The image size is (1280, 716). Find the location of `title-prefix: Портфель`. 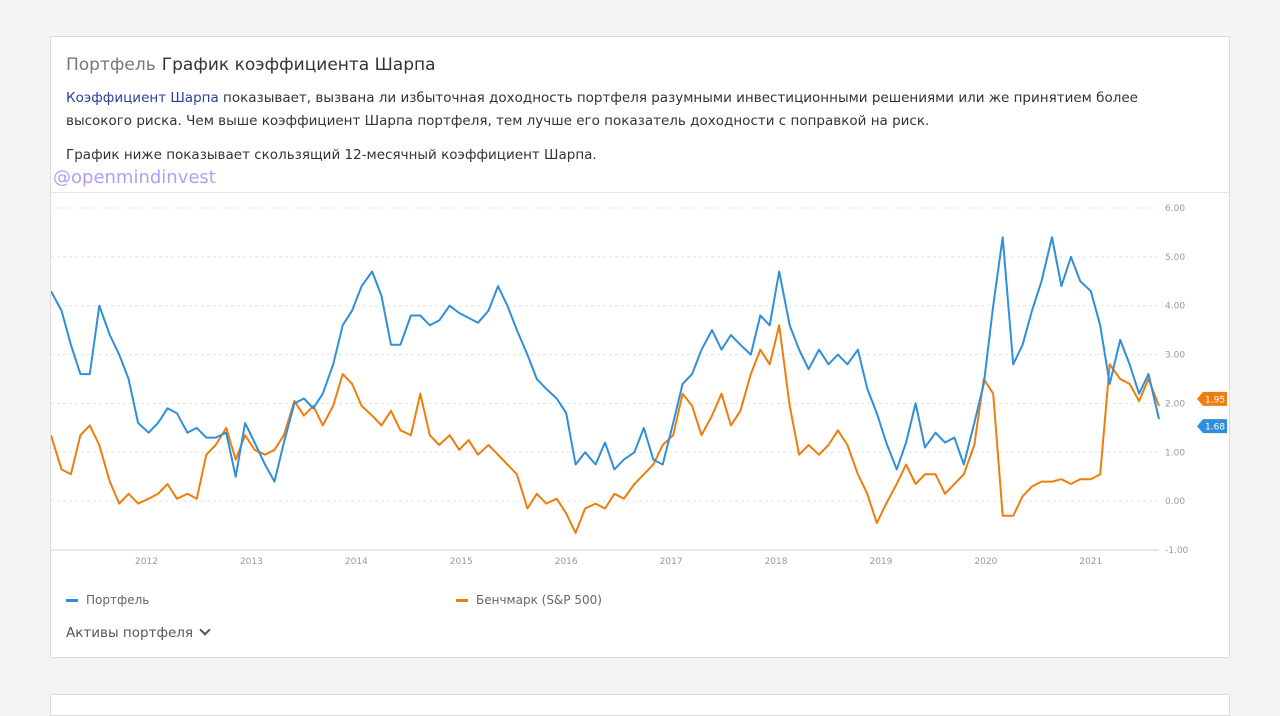

title-prefix: Портфель is located at coordinates (111, 65).